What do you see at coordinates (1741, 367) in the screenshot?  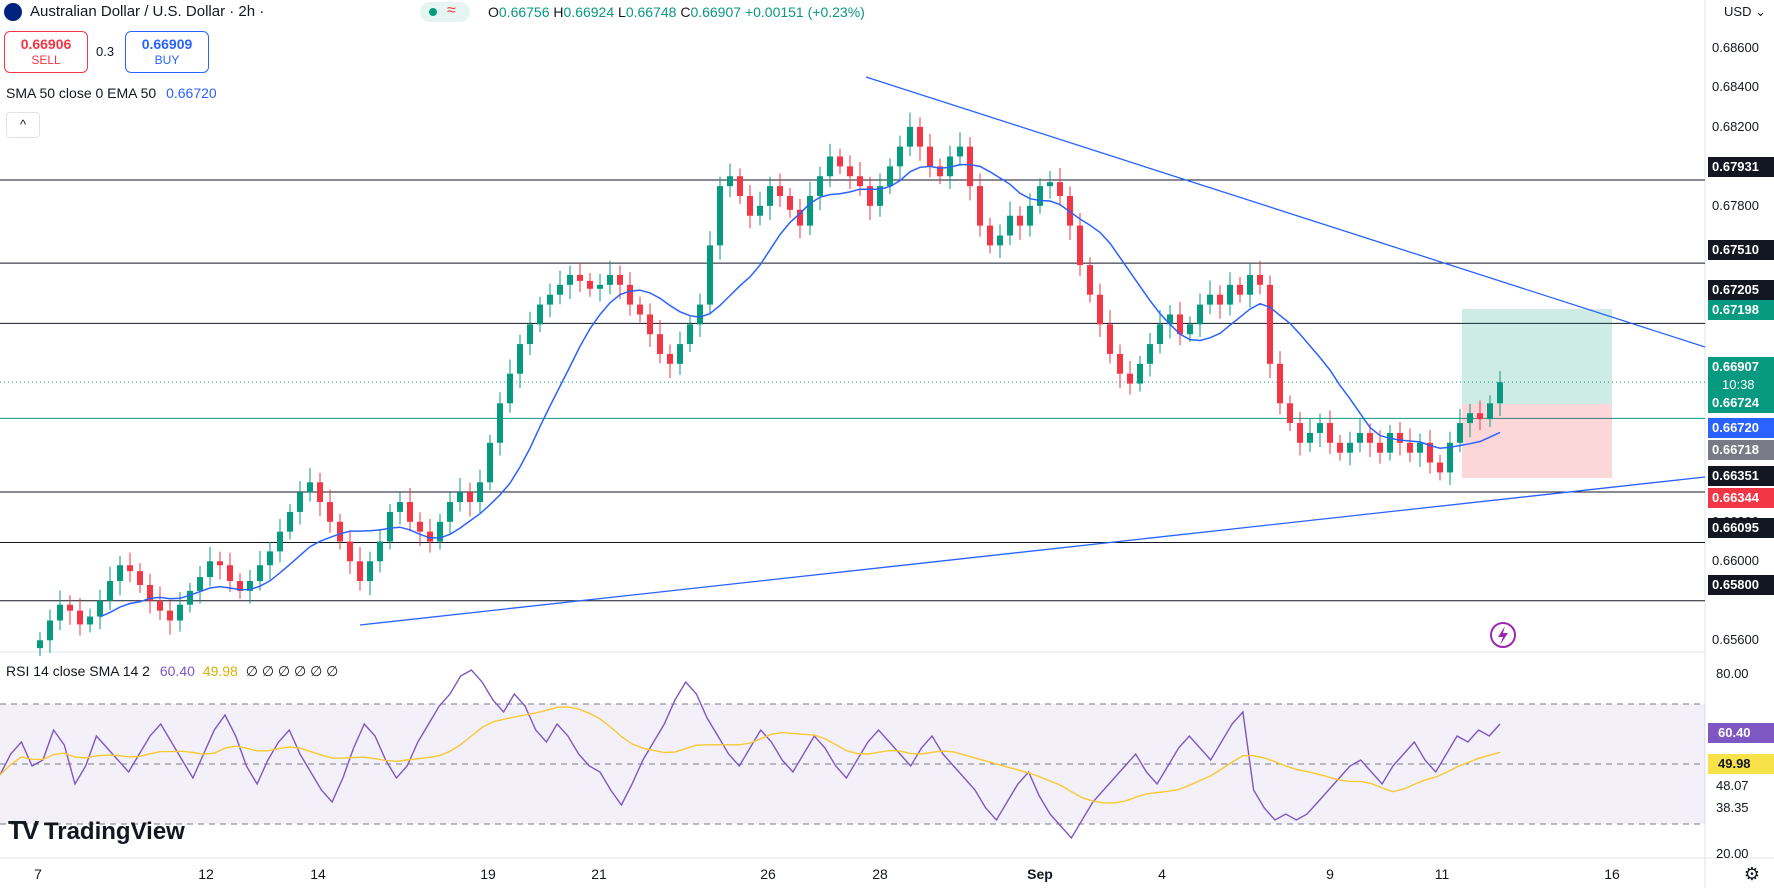 I see `price-tag: 0.66907` at bounding box center [1741, 367].